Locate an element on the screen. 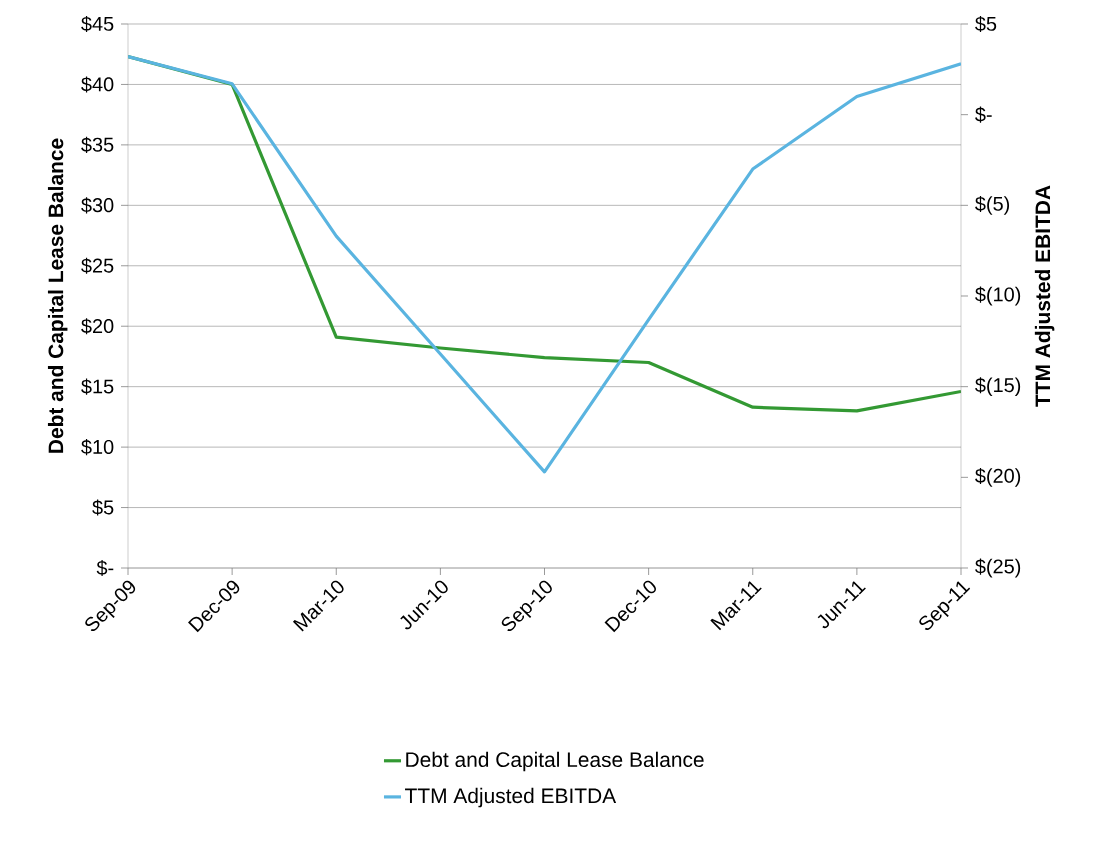  y2-tick-label: $(25) is located at coordinates (998, 568).